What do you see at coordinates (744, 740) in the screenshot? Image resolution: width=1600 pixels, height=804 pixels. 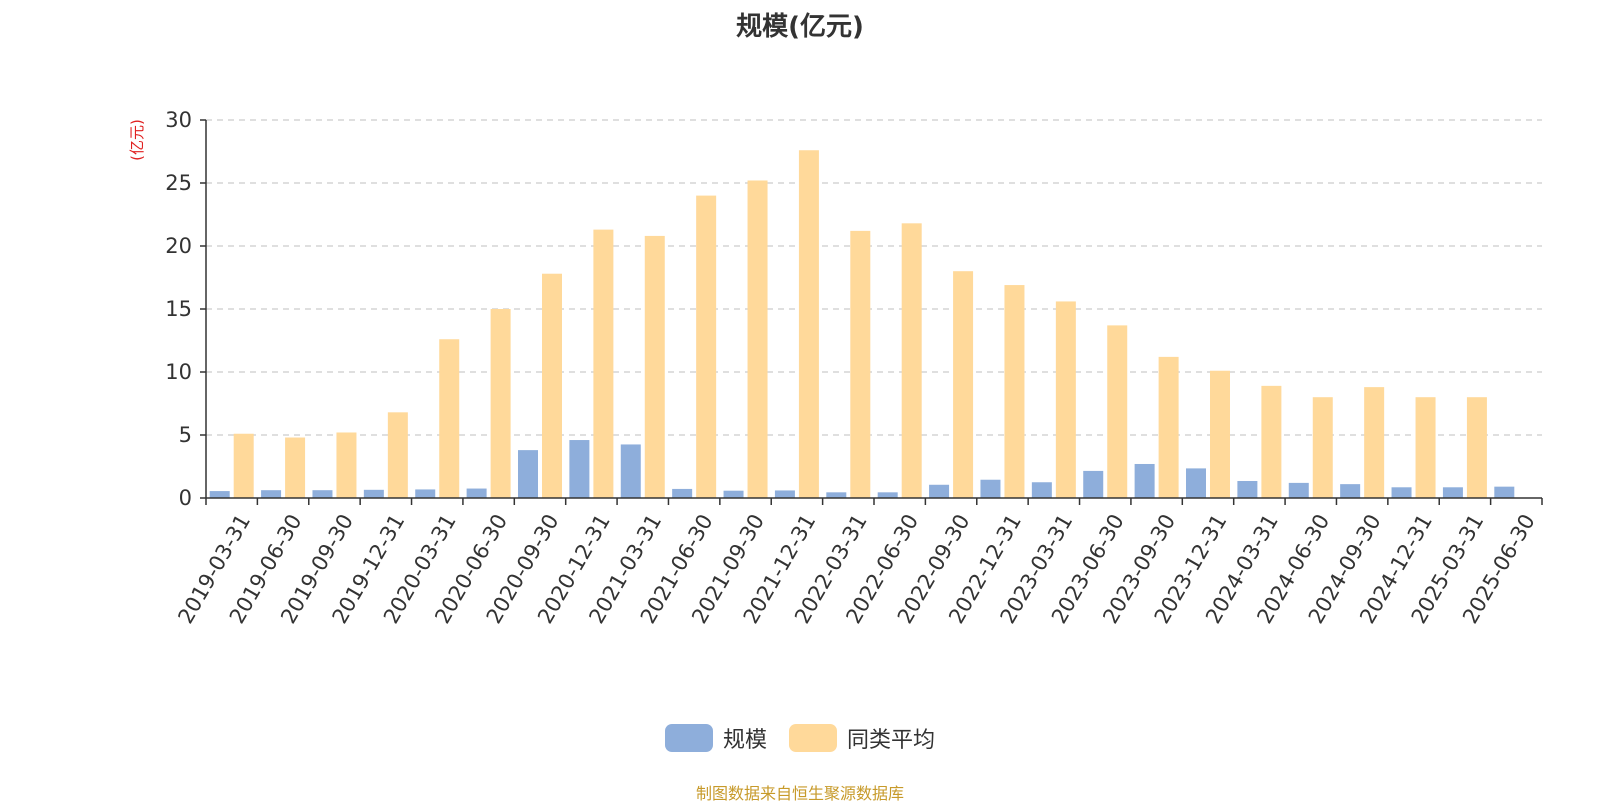 I see `legend-label-scale: 规模` at bounding box center [744, 740].